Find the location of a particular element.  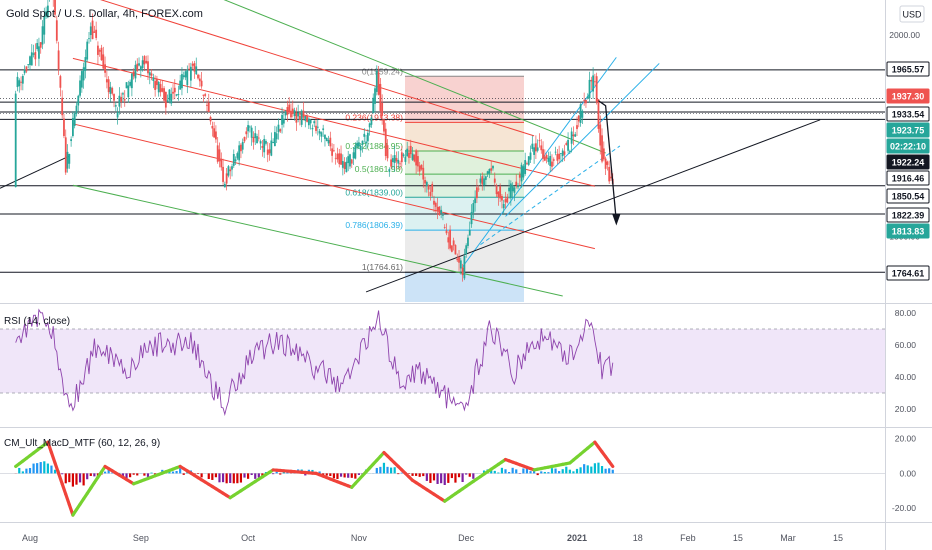

red-channel-lower is located at coordinates (334, 186).